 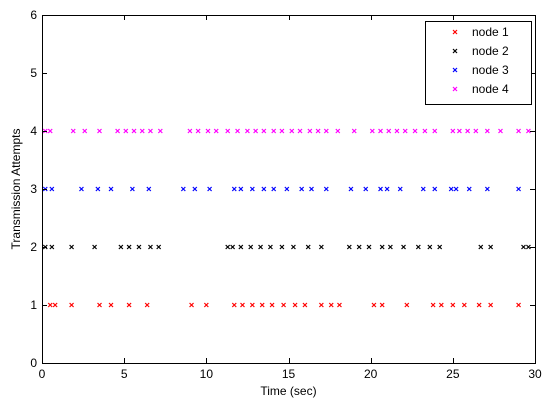 I want to click on legend: node 1 node 2 node 3 node 4, so click(x=478, y=63).